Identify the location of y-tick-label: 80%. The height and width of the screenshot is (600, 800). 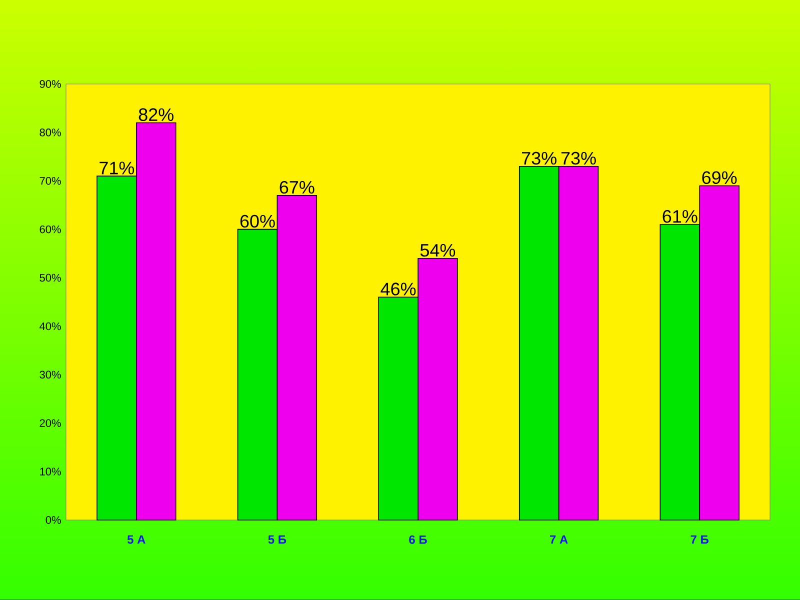
(50, 132).